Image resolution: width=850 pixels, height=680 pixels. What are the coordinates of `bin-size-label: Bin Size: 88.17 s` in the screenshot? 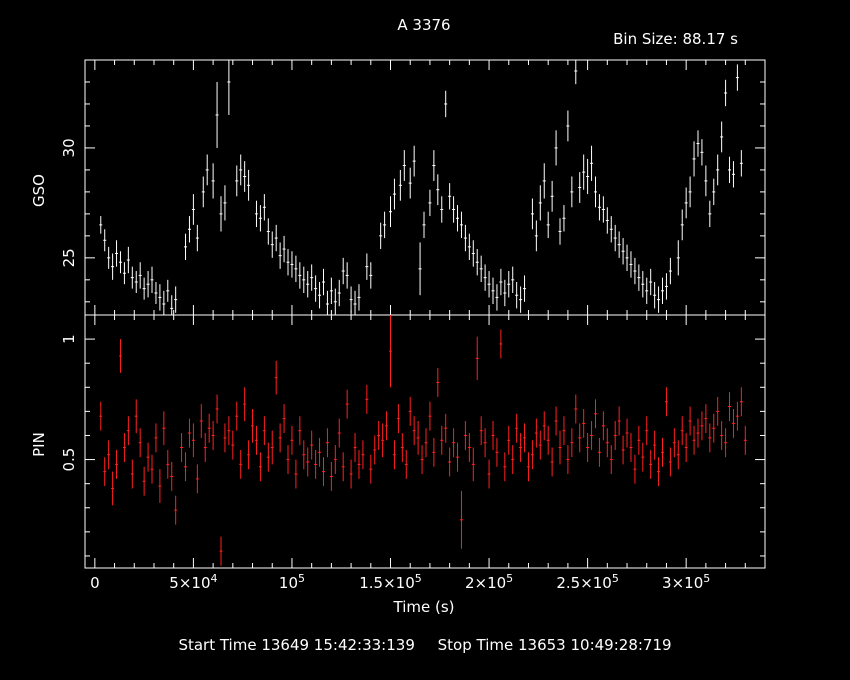 It's located at (675, 39).